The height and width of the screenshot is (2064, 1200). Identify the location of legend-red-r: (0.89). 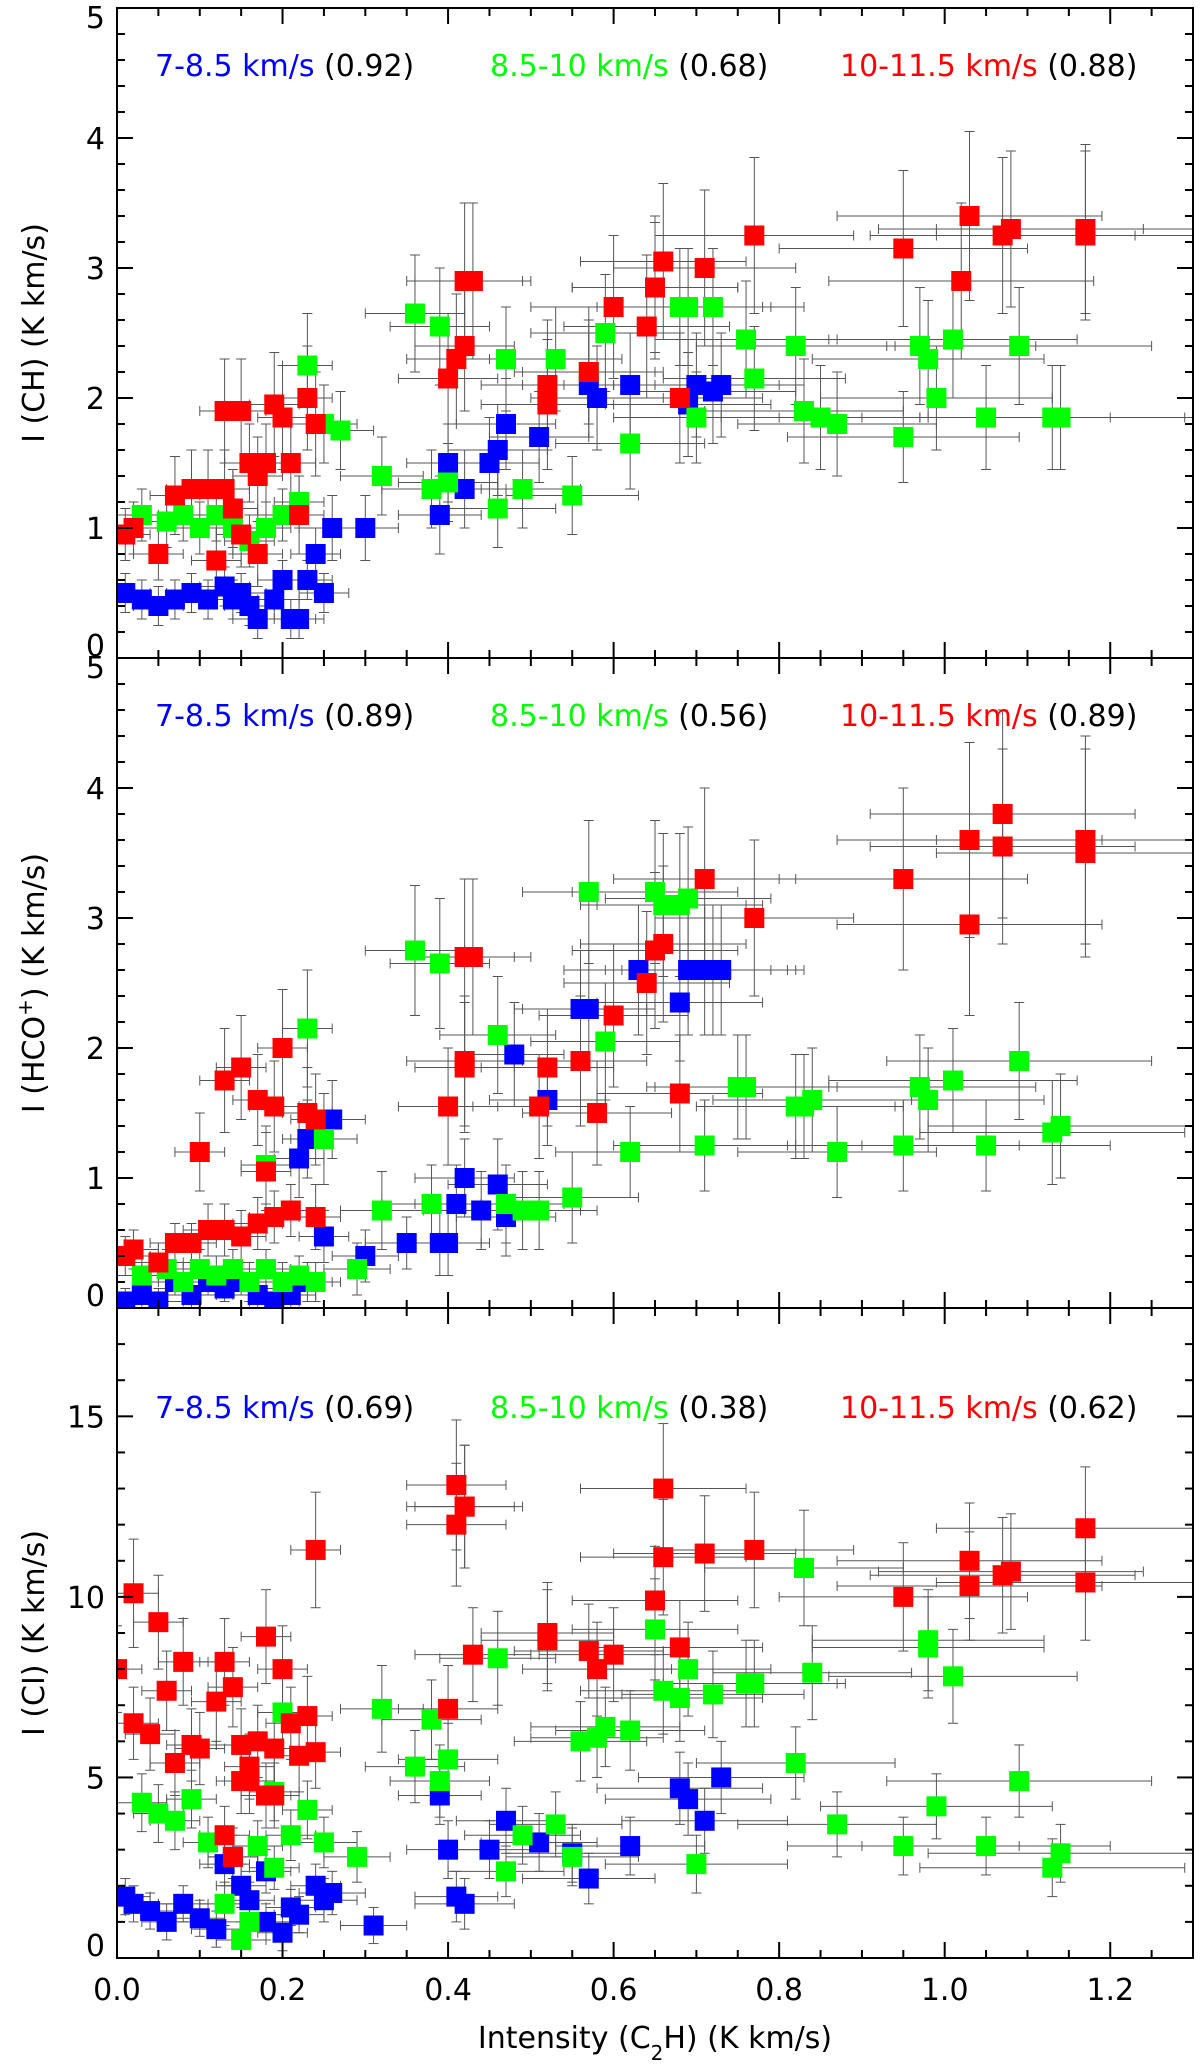
(1092, 716).